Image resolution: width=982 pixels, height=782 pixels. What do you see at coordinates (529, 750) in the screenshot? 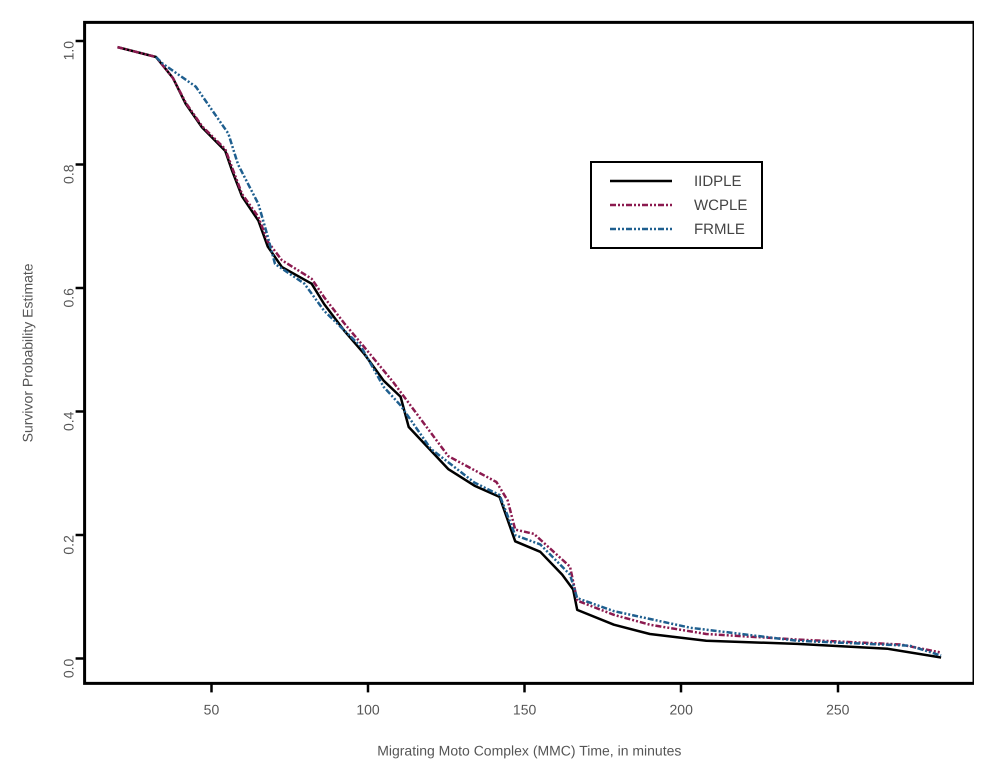
I see `x-axis-title: Migrating Moto Complex (MMC) Time, in minutes` at bounding box center [529, 750].